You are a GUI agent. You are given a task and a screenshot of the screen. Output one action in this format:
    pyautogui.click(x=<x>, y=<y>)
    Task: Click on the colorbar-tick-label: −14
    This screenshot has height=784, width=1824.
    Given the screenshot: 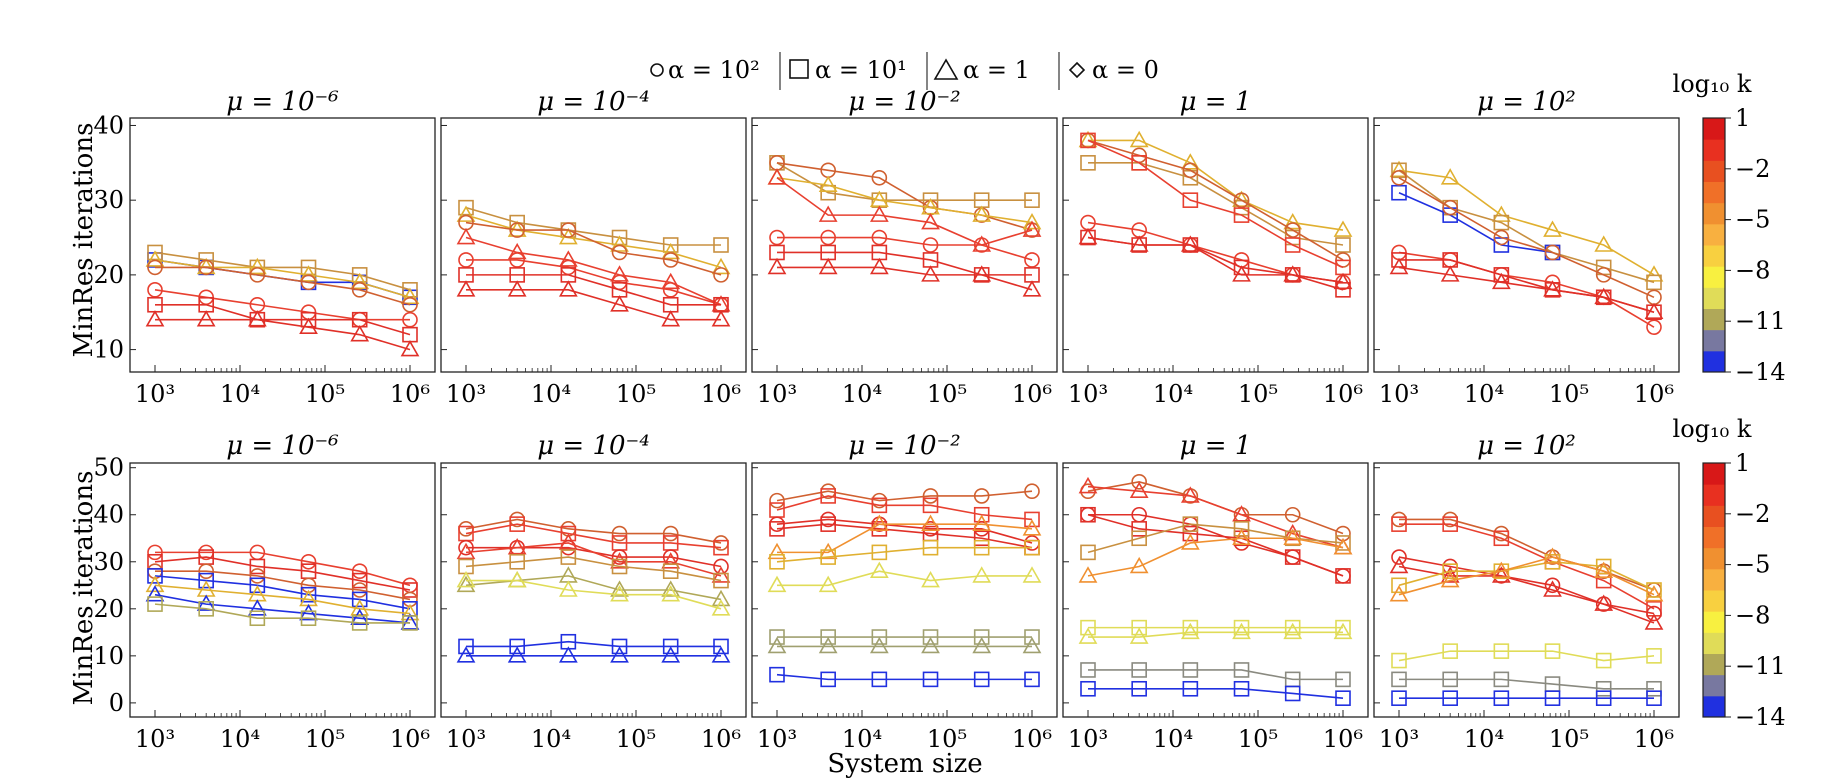 What is the action you would take?
    pyautogui.click(x=1760, y=717)
    